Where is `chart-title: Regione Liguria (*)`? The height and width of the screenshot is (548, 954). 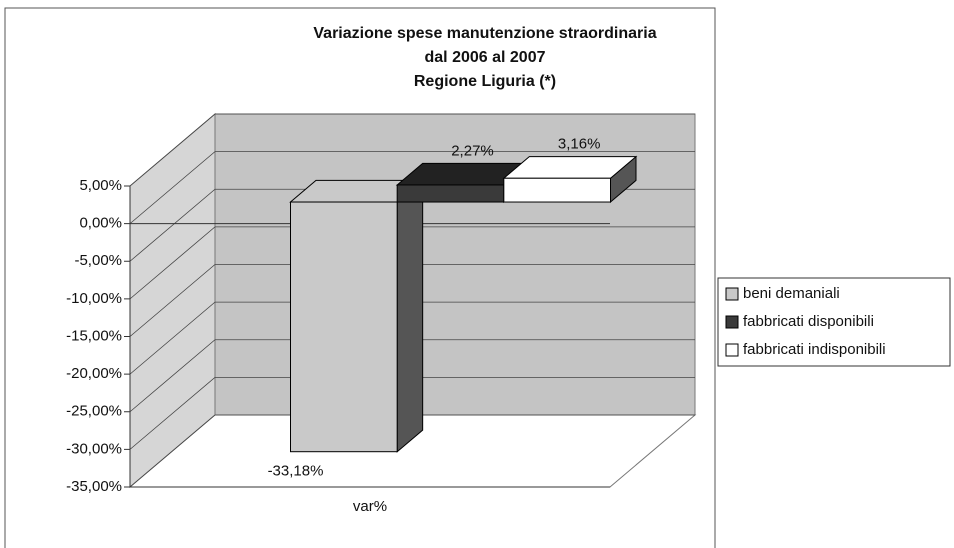
chart-title: Regione Liguria (*) is located at coordinates (485, 81).